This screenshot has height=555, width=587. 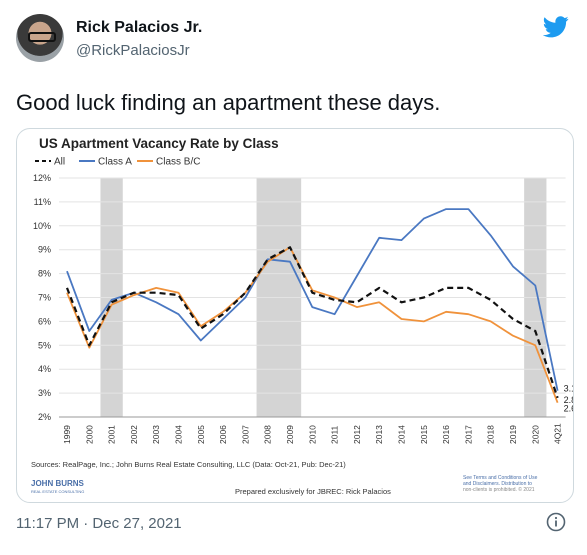 I want to click on y-tick-labels: 12% 11% 10% 9% 8% 7% 6% 5% 4% 3% 2%, so click(x=42, y=297).